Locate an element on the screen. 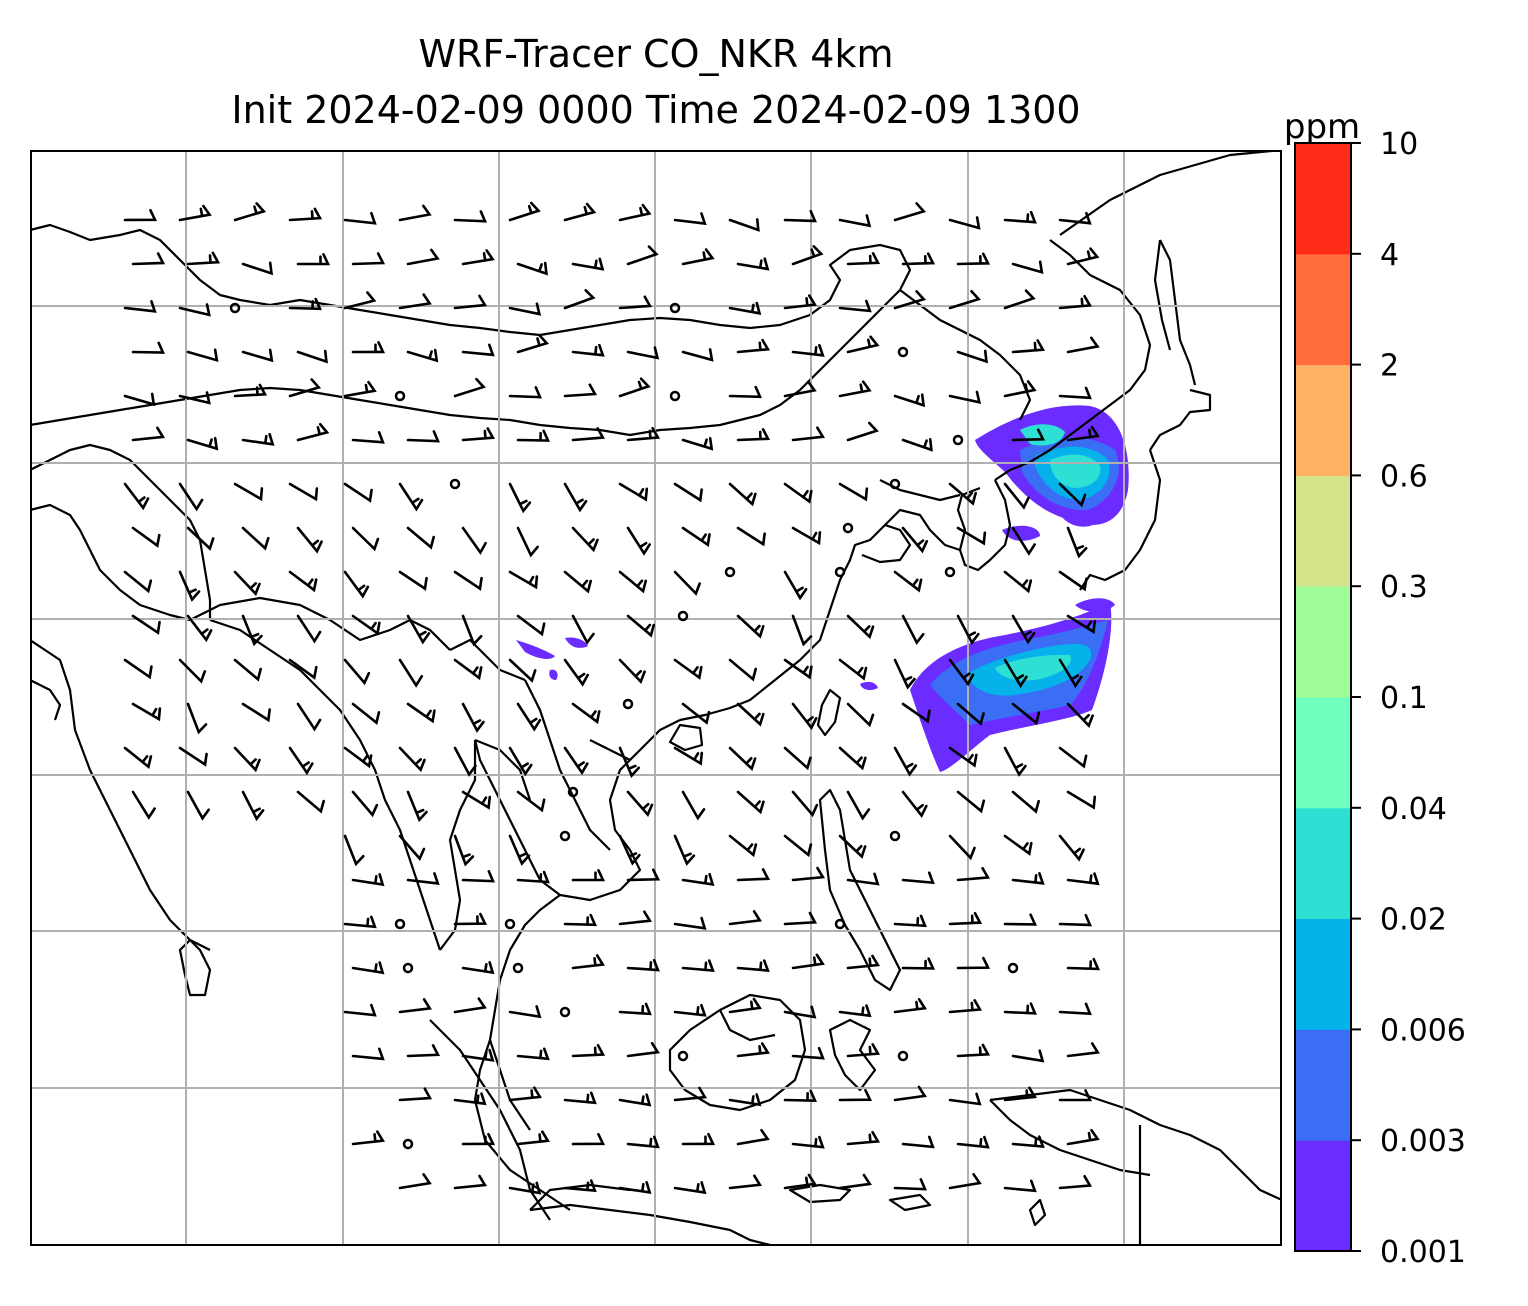 Image resolution: width=1528 pixels, height=1306 pixels. plume-east is located at coordinates (987, 685).